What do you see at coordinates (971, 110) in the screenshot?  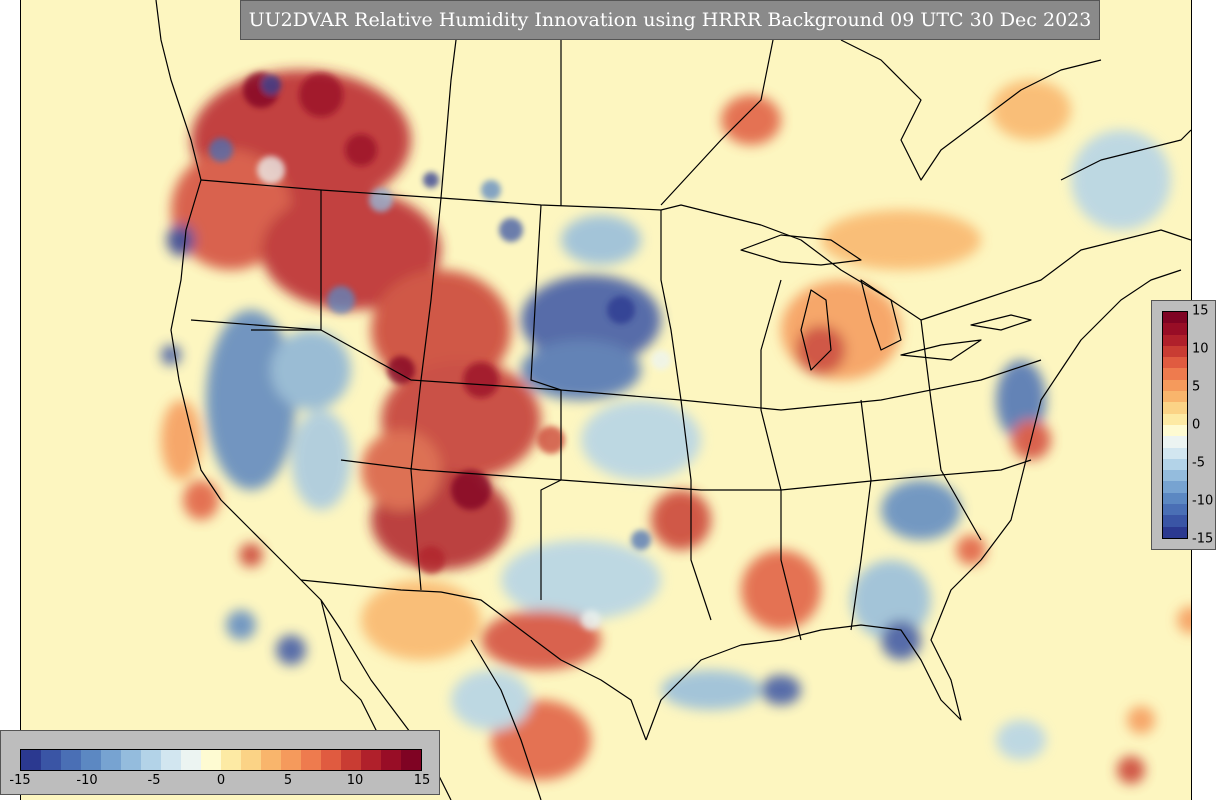 I see `hudson-bay-coast` at bounding box center [971, 110].